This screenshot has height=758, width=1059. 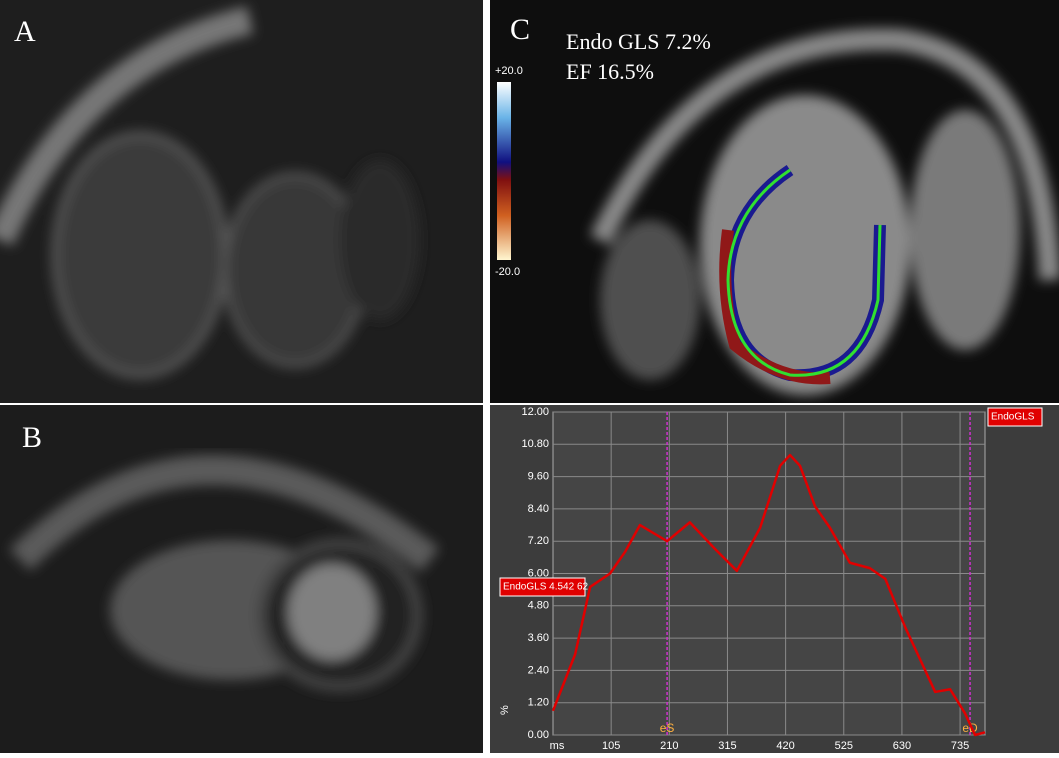 I want to click on y-tick-label: 12.00, so click(x=535, y=412).